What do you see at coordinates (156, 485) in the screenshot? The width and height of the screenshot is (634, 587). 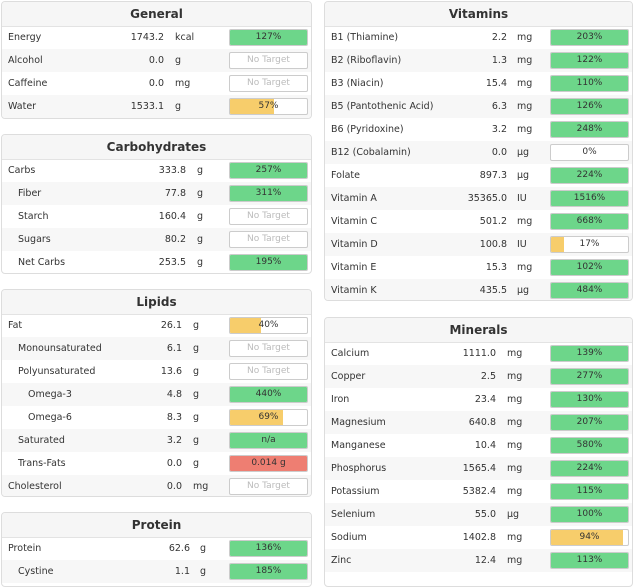 I see `nutrient-row-cholesterol: Cholesterol 0.0 mg No Target` at bounding box center [156, 485].